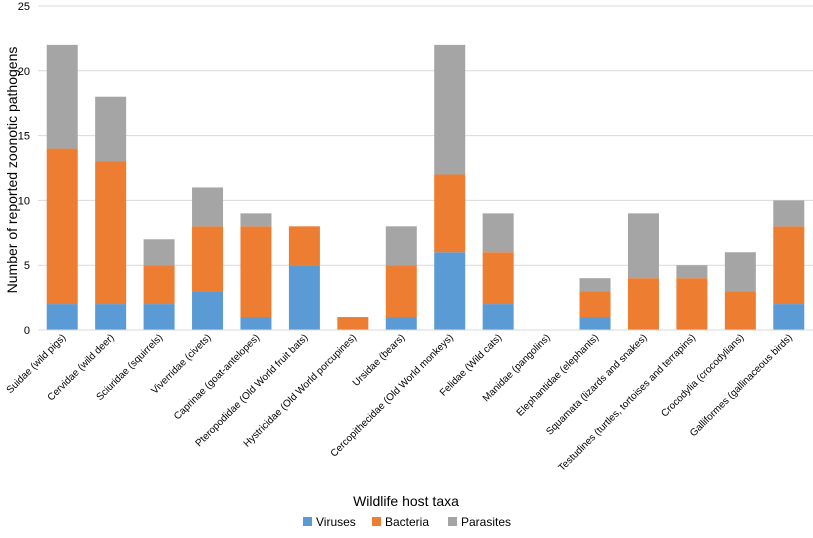  Describe the element at coordinates (702, 375) in the screenshot. I see `category-label: Crocodylia (crocodylians)` at that location.